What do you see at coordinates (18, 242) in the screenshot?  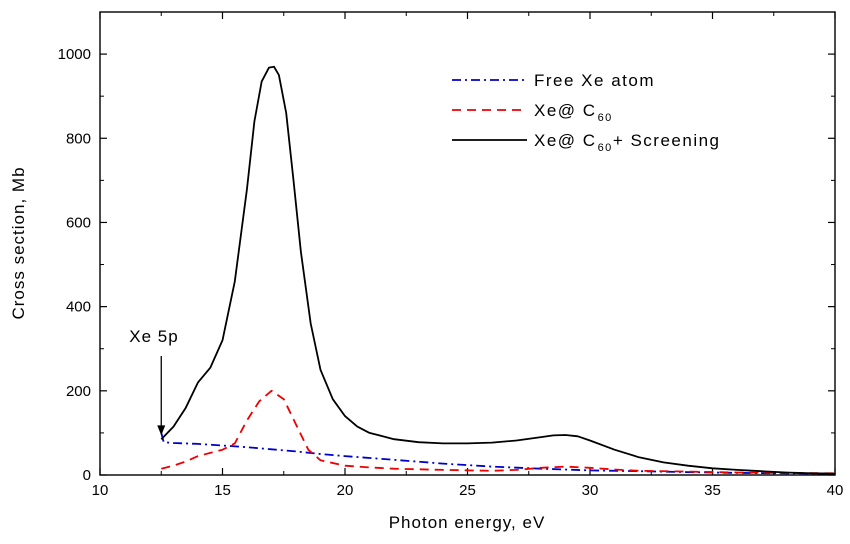 I see `y-axis-label: Cross section, Mb` at bounding box center [18, 242].